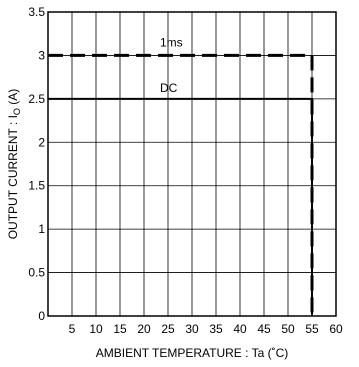 The image size is (359, 367). Describe the element at coordinates (13, 177) in the screenshot. I see `y-axis-label-prefix: OUTPUT CURRENT : I` at that location.